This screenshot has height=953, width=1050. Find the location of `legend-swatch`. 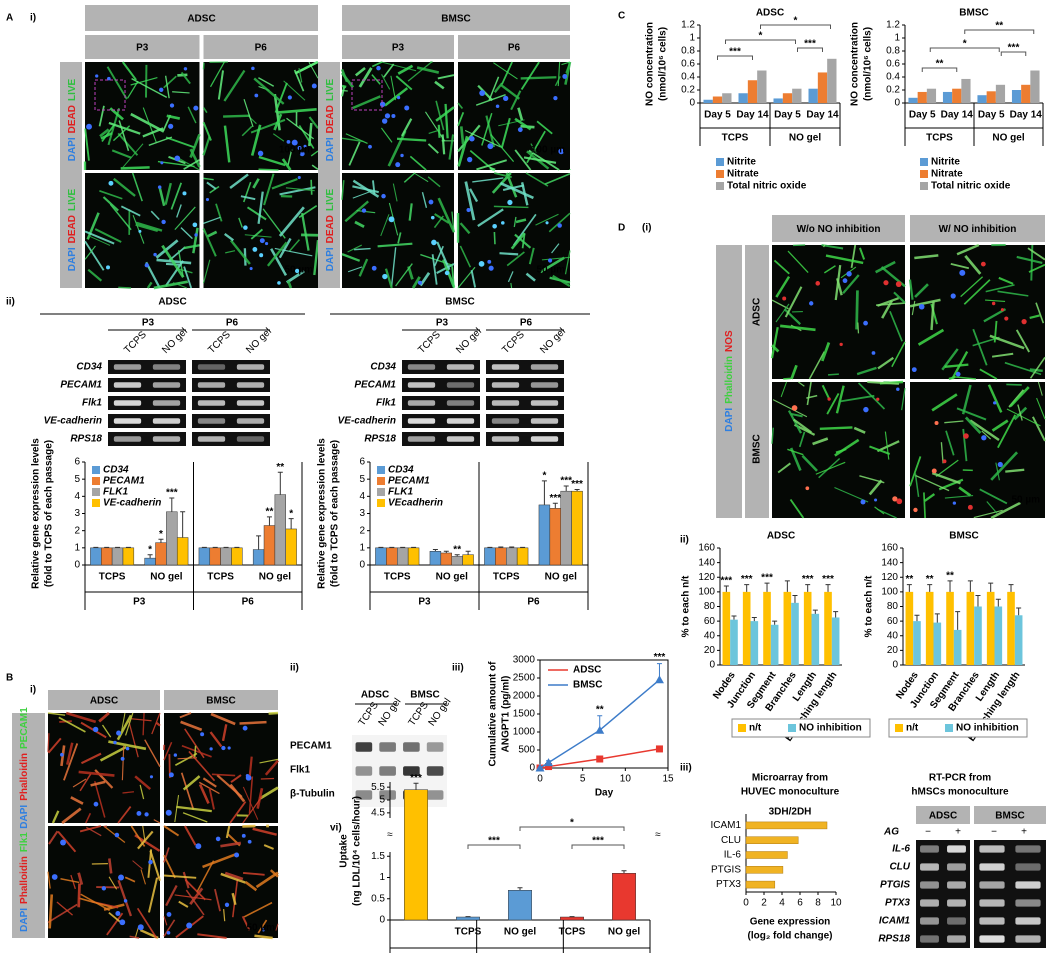

legend-swatch is located at coordinates (96, 503).